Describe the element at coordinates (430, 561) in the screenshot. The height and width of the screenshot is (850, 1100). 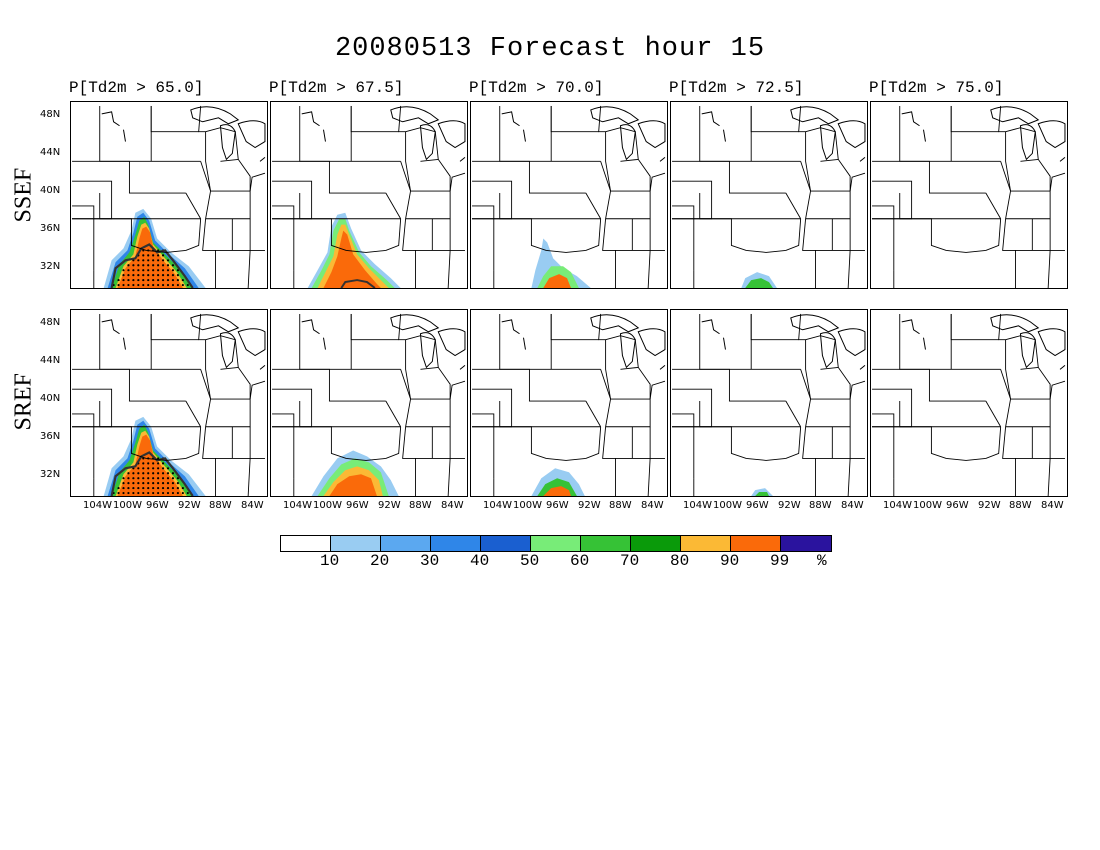
I see `colorbar-tick-label: 30` at that location.